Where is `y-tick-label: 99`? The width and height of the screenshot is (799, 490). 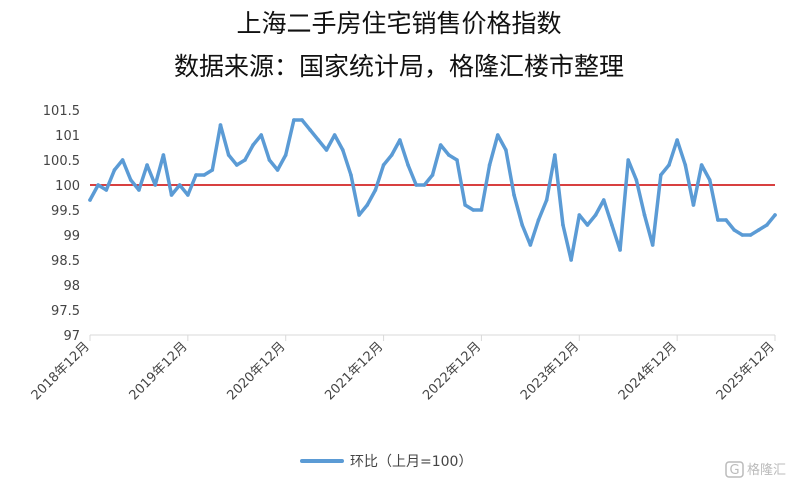
y-tick-label: 99 is located at coordinates (71, 236).